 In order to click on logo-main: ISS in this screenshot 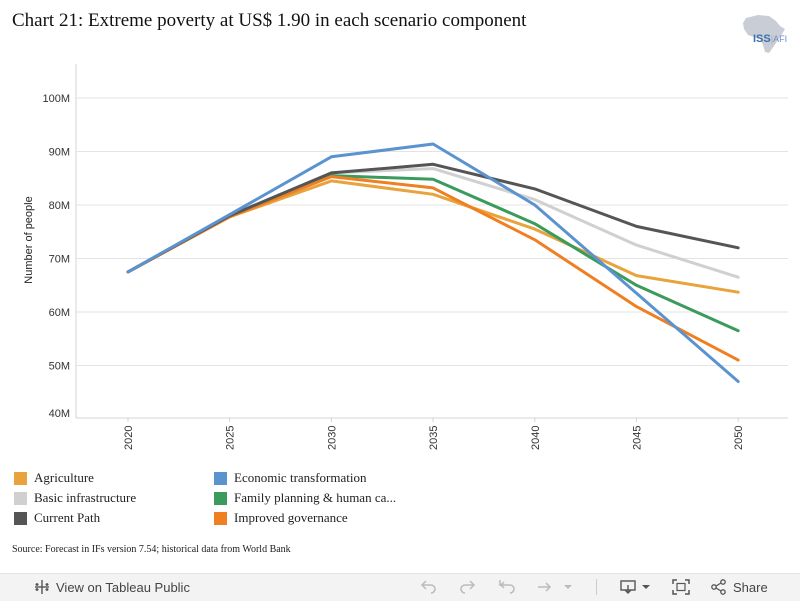, I will do `click(762, 39)`.